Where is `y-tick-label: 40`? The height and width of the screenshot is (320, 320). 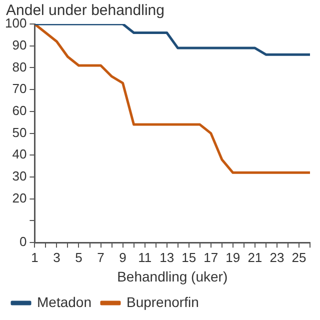
y-tick-label: 40 is located at coordinates (19, 154).